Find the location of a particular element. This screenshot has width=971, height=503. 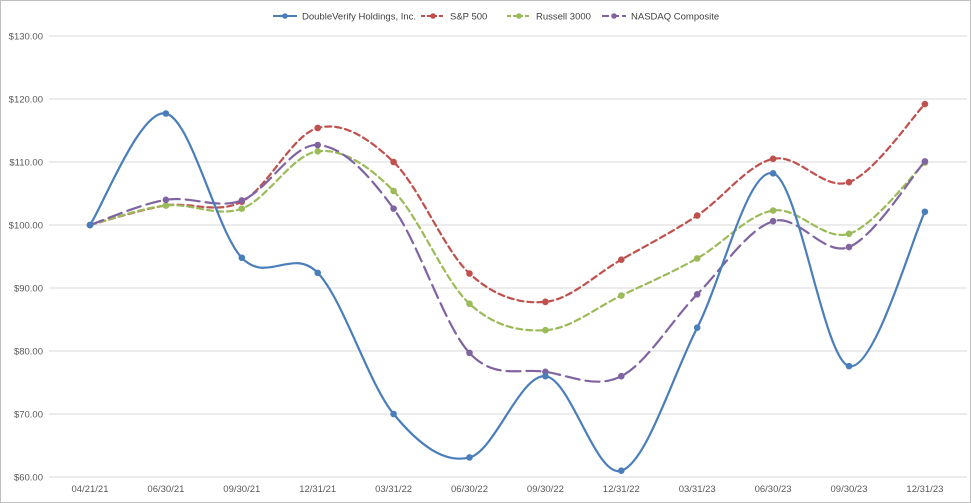

y-tick-label: $110.00 is located at coordinates (26, 163).